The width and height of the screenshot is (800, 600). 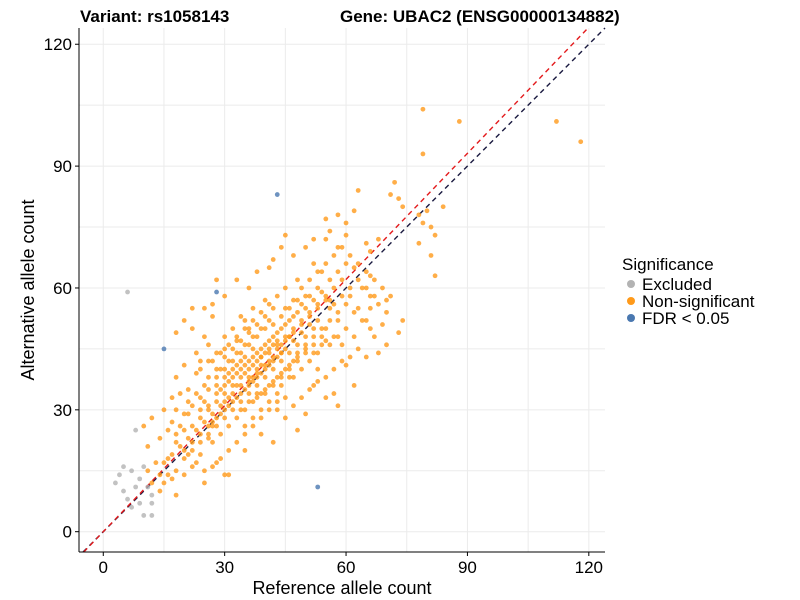 I want to click on legend-swatch-fdr, so click(x=631, y=318).